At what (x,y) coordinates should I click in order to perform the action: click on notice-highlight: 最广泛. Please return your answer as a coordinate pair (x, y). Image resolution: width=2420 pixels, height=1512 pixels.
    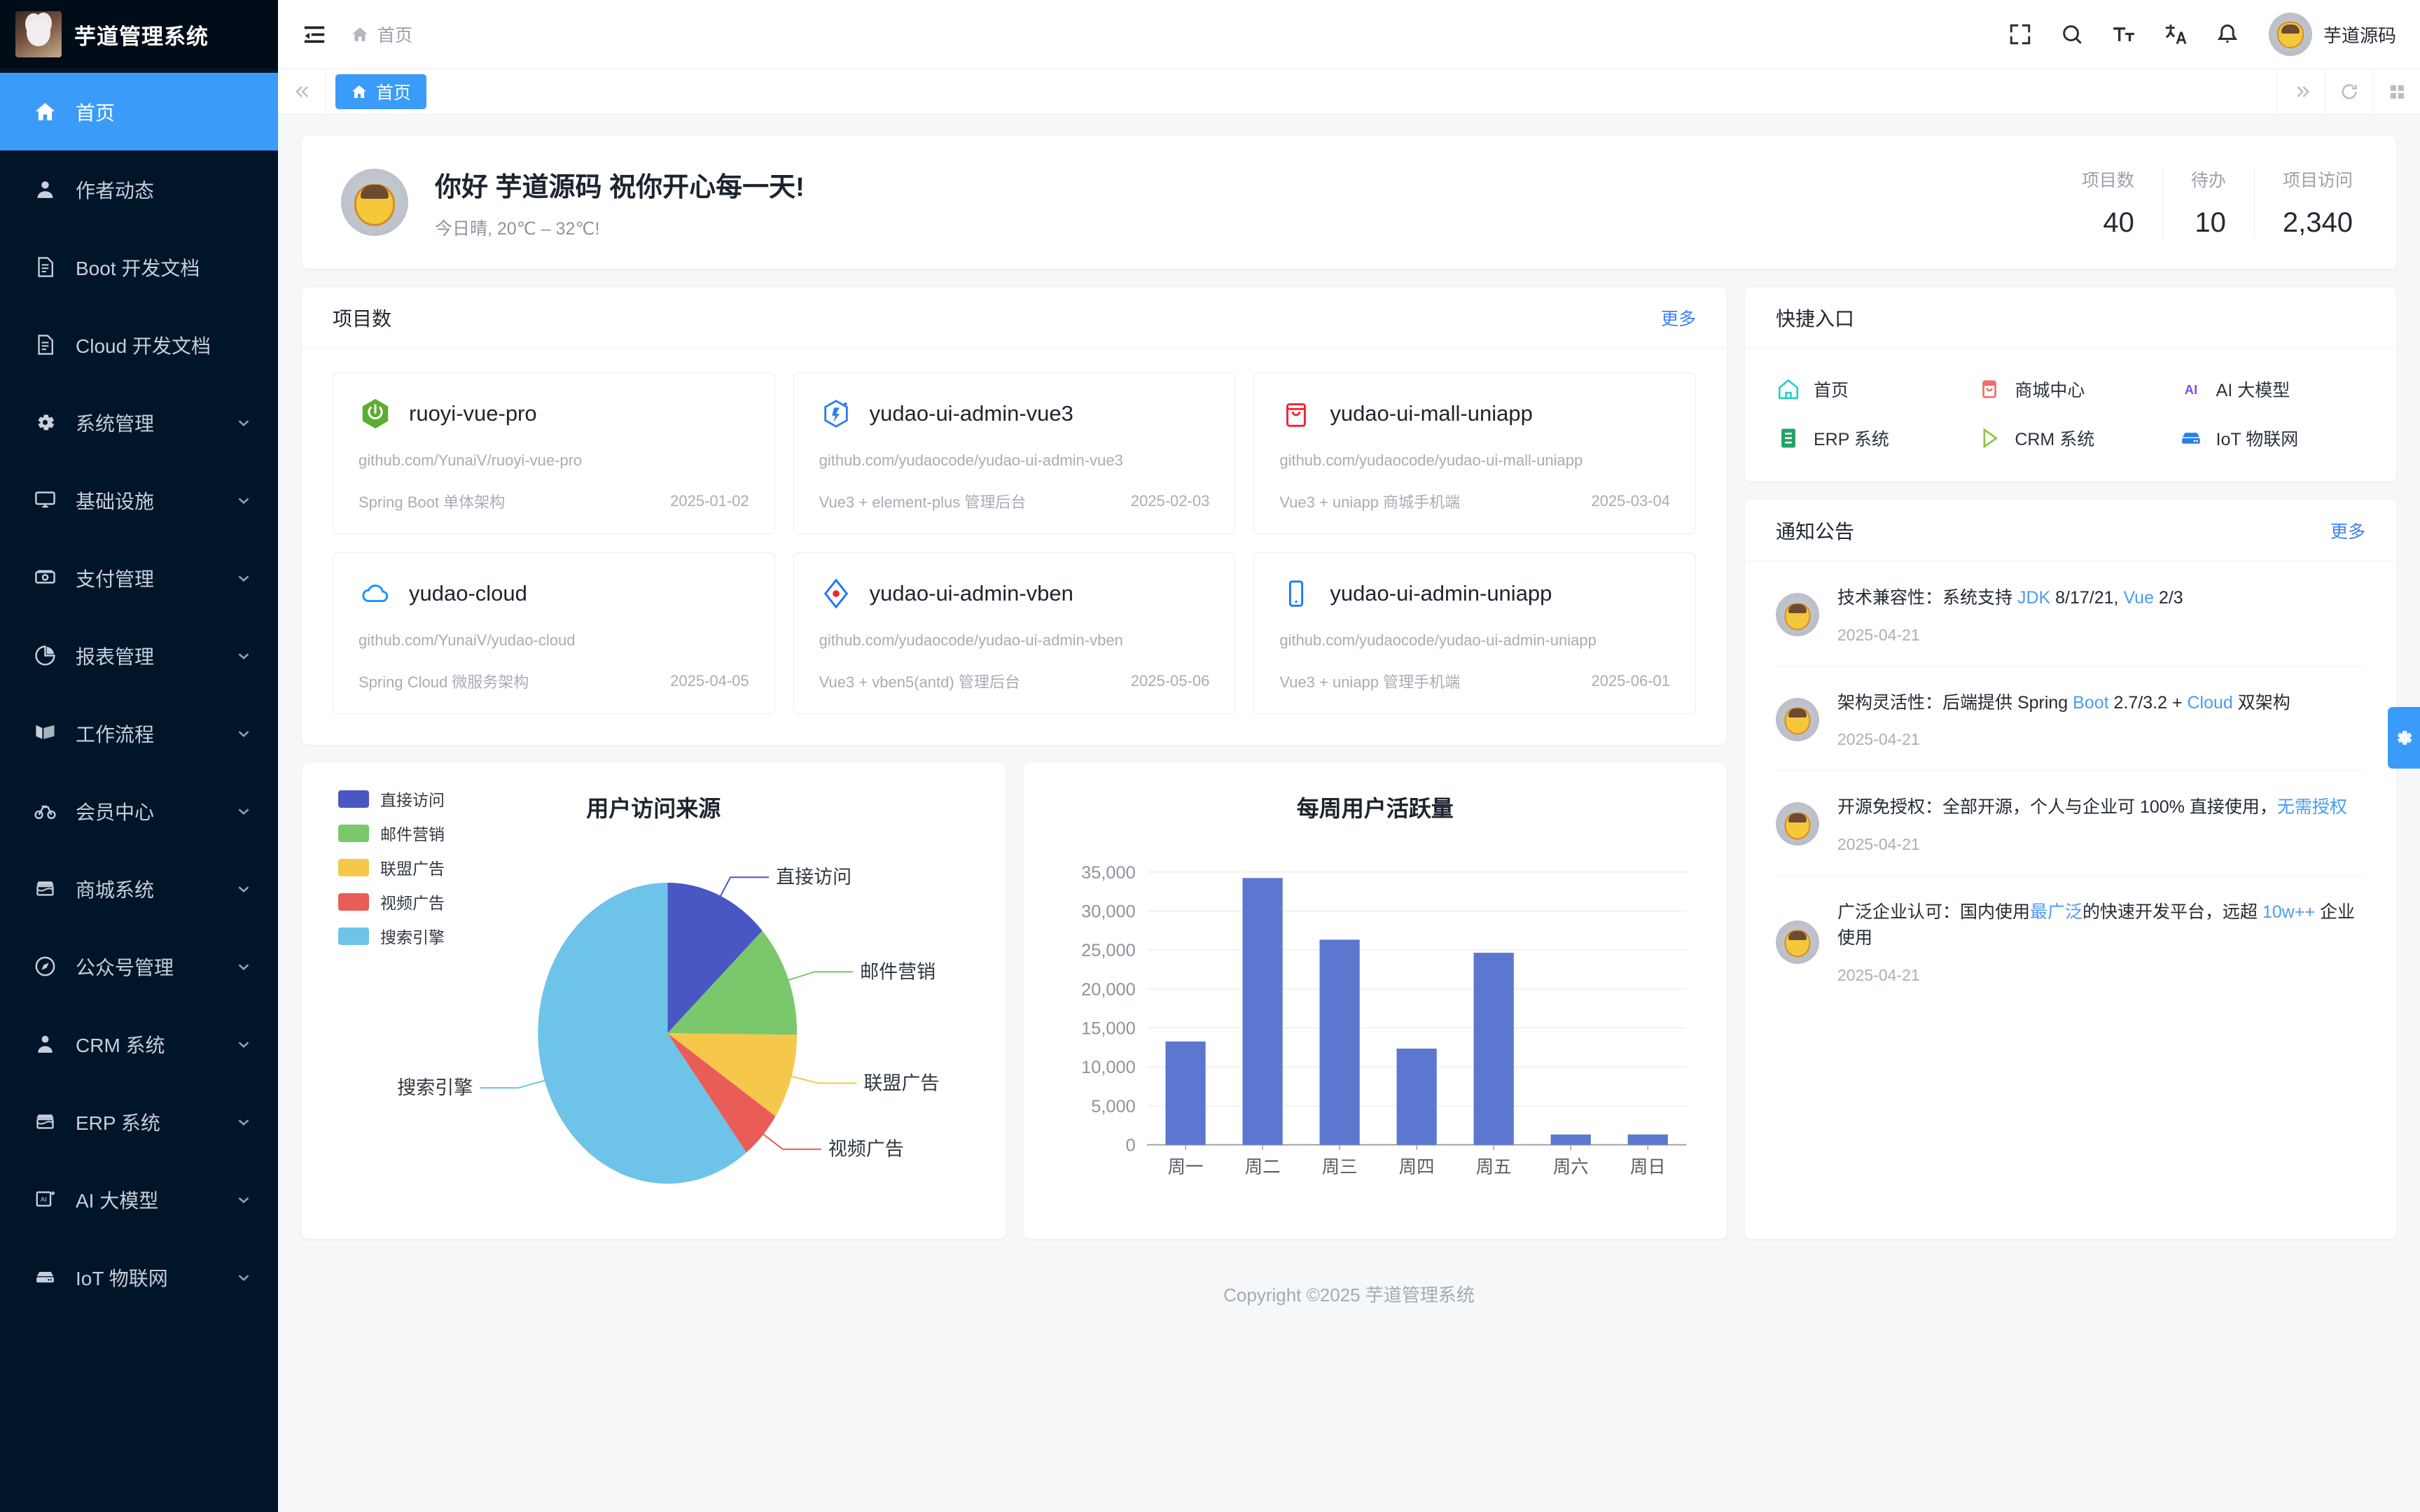
    Looking at the image, I should click on (2056, 912).